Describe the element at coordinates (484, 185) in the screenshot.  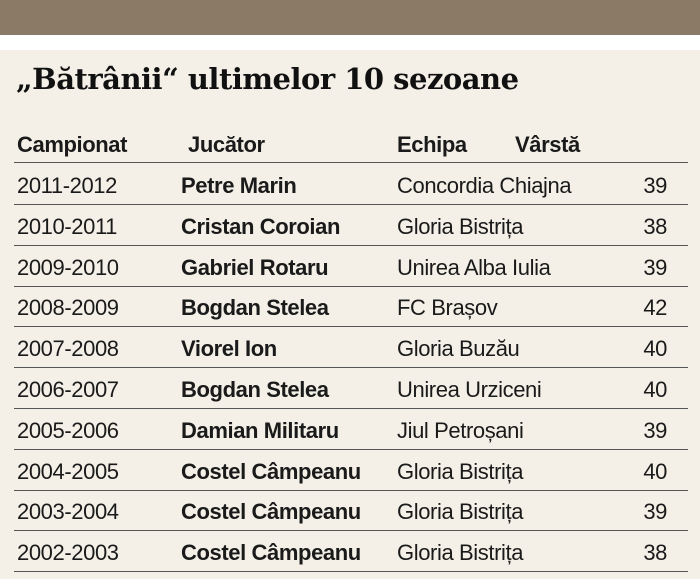
I see `team: Concordia Chiajna` at that location.